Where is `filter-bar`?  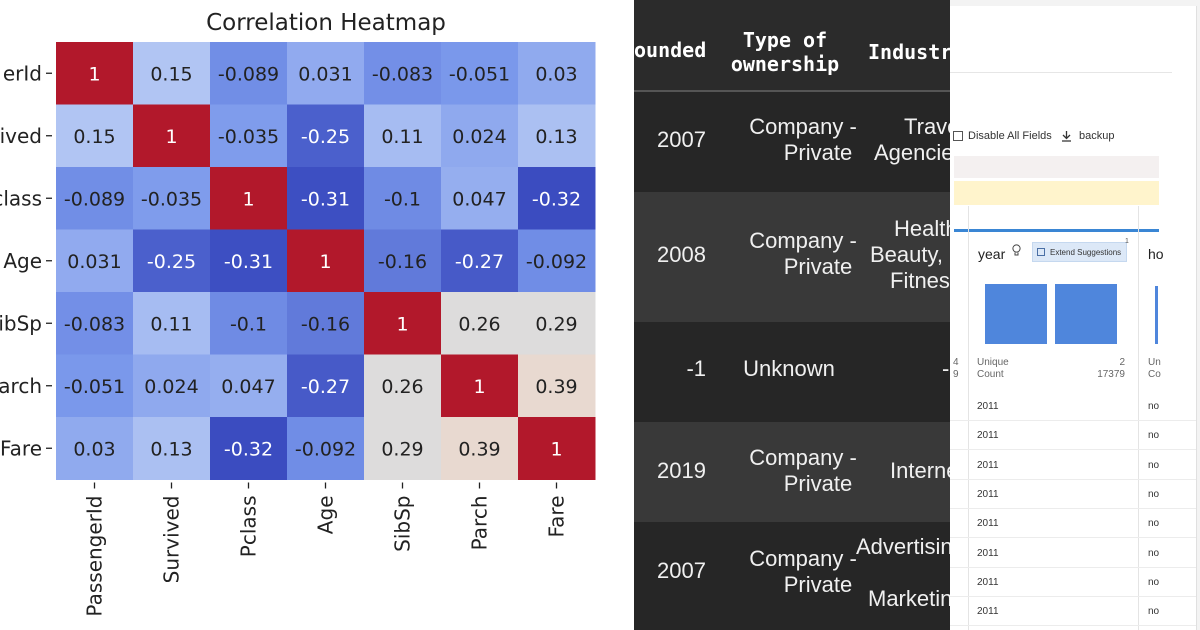
filter-bar is located at coordinates (1056, 167).